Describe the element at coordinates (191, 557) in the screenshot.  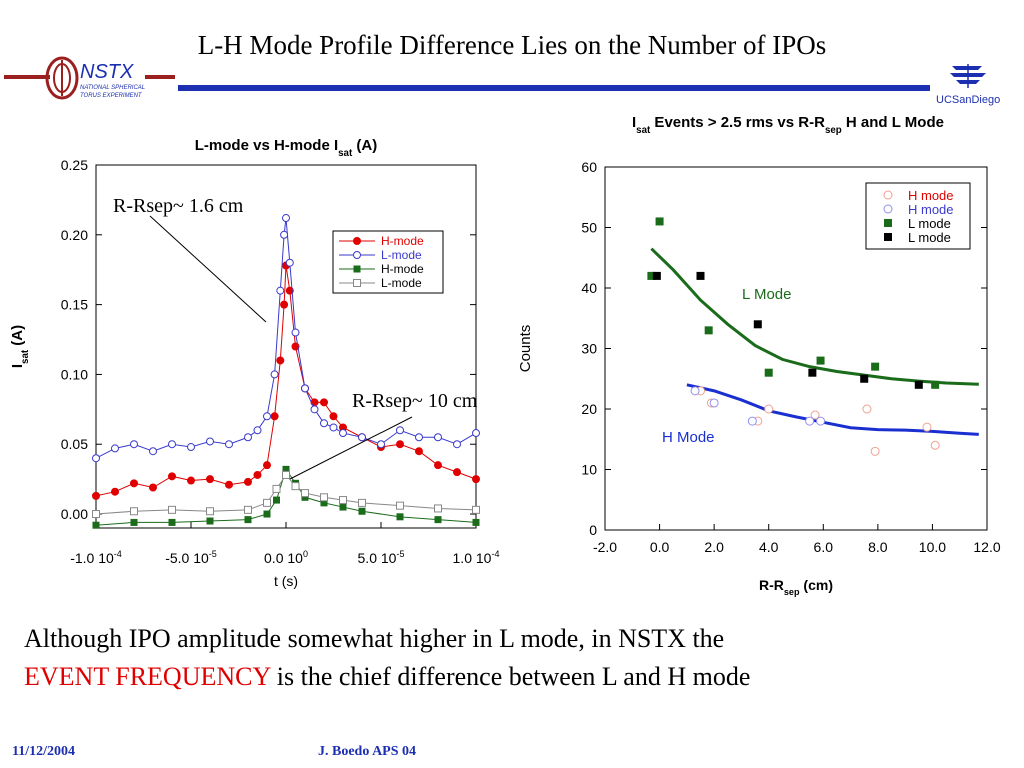
I see `x-tick-label: -5.0 10-5` at that location.